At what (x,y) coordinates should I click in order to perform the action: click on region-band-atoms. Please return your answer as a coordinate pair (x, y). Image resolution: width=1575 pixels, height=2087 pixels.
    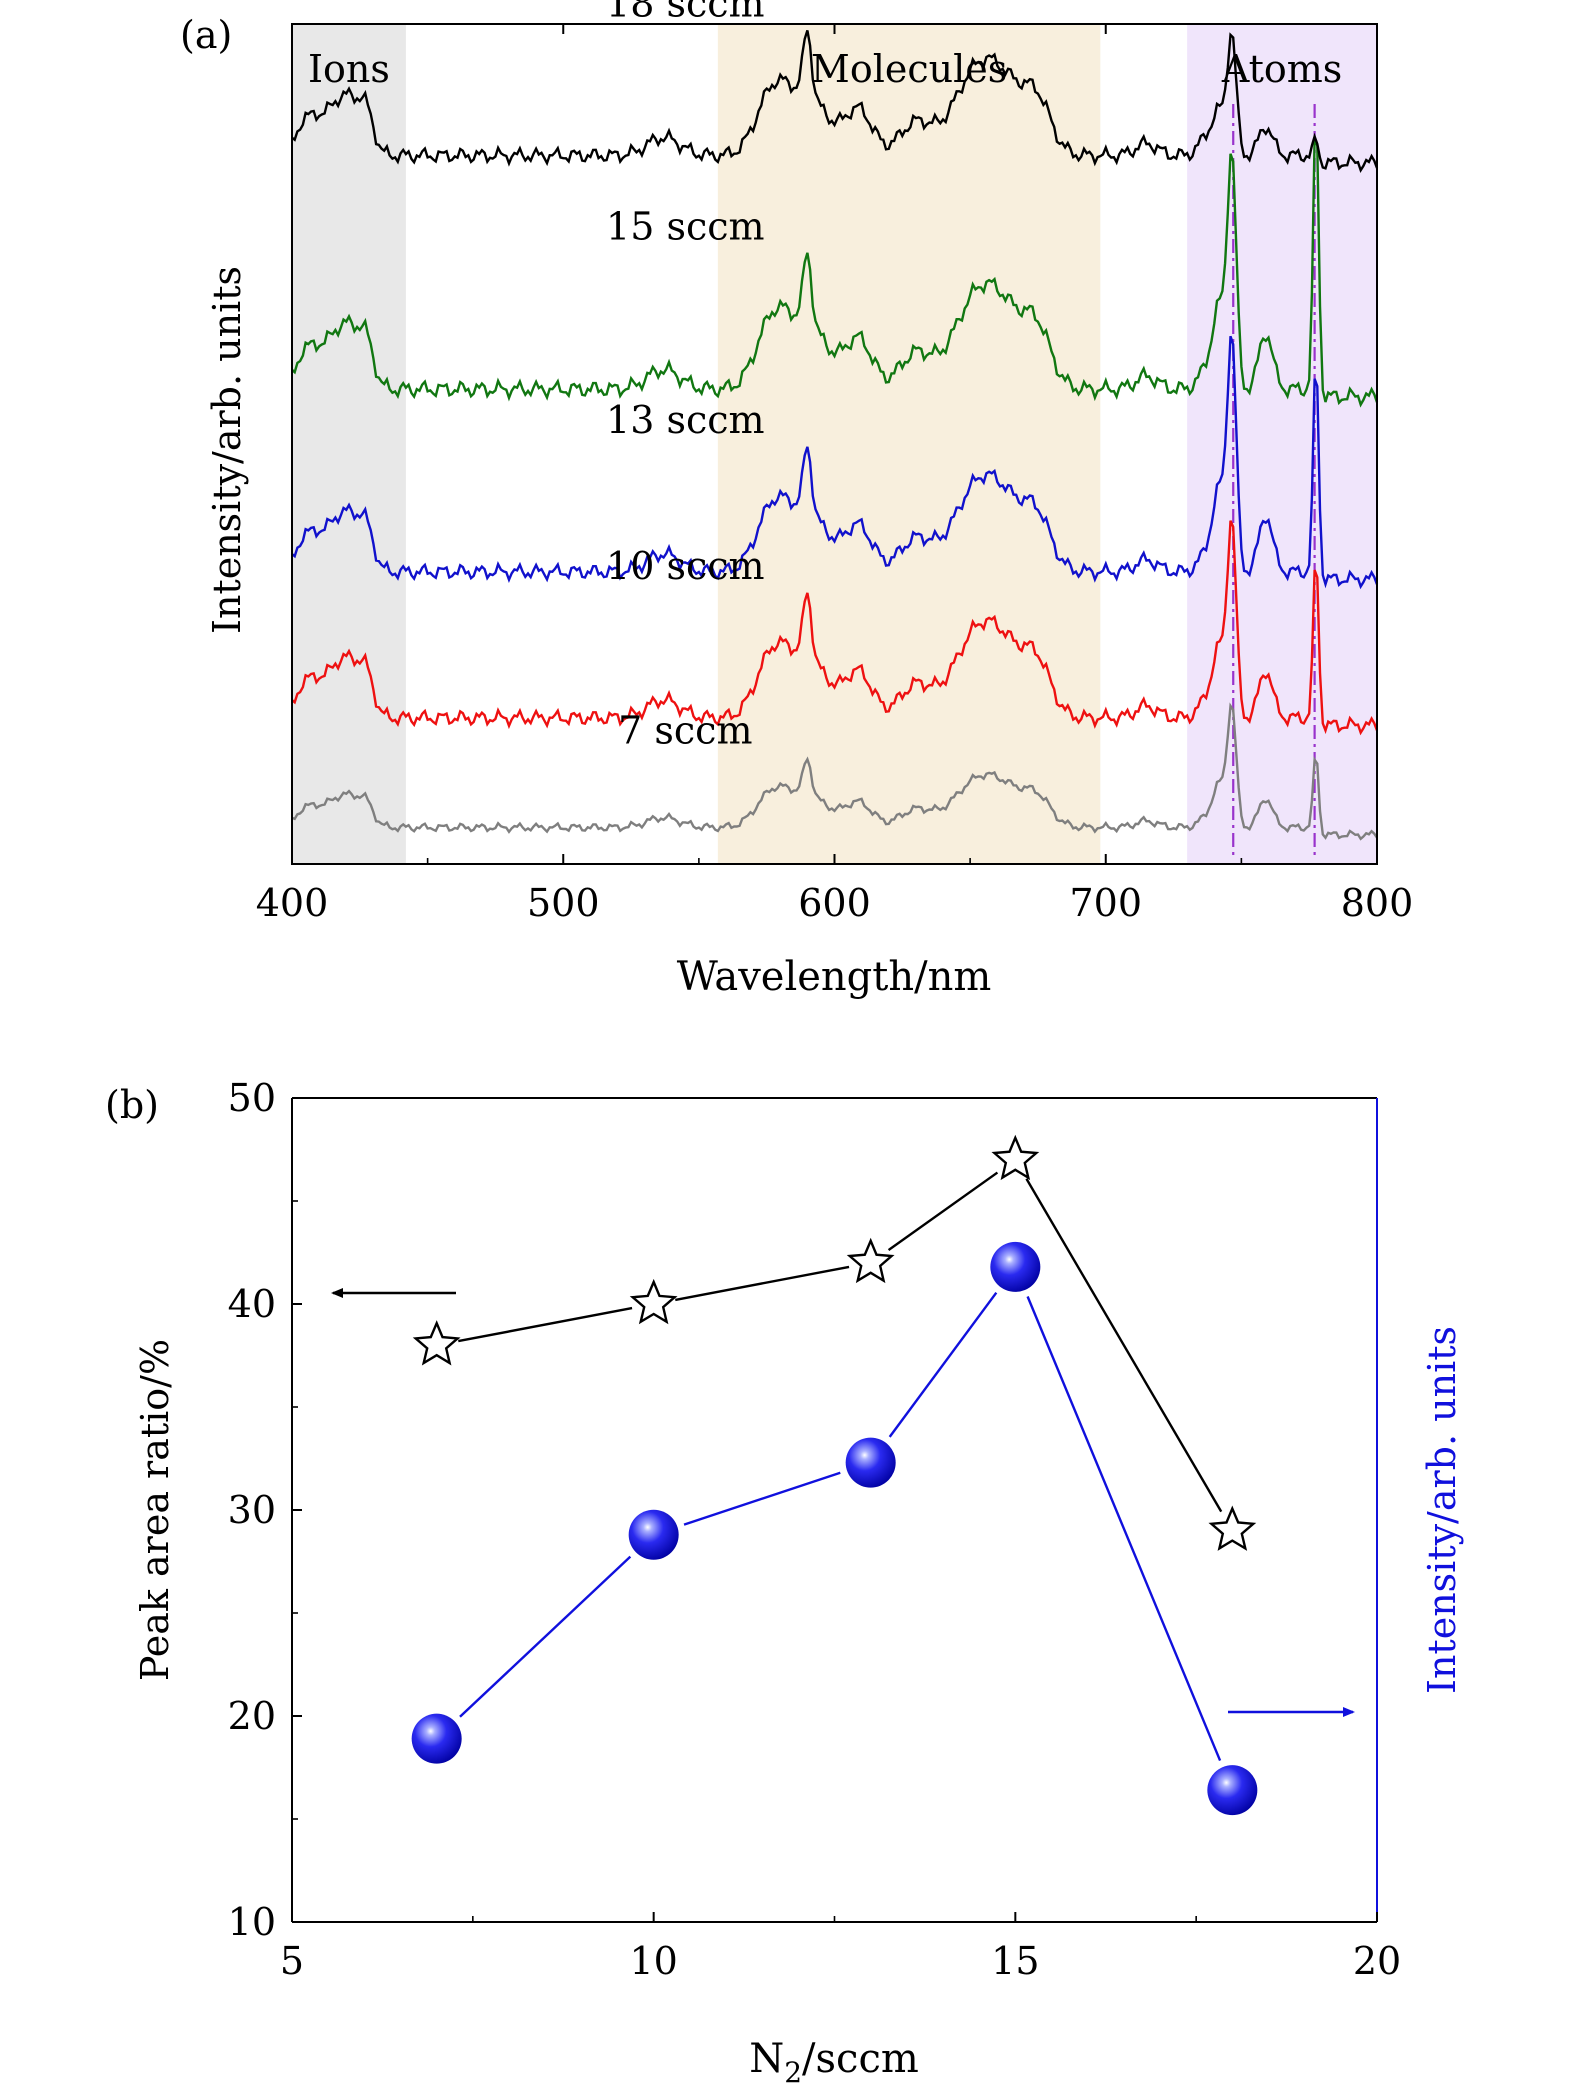
    Looking at the image, I should click on (1282, 444).